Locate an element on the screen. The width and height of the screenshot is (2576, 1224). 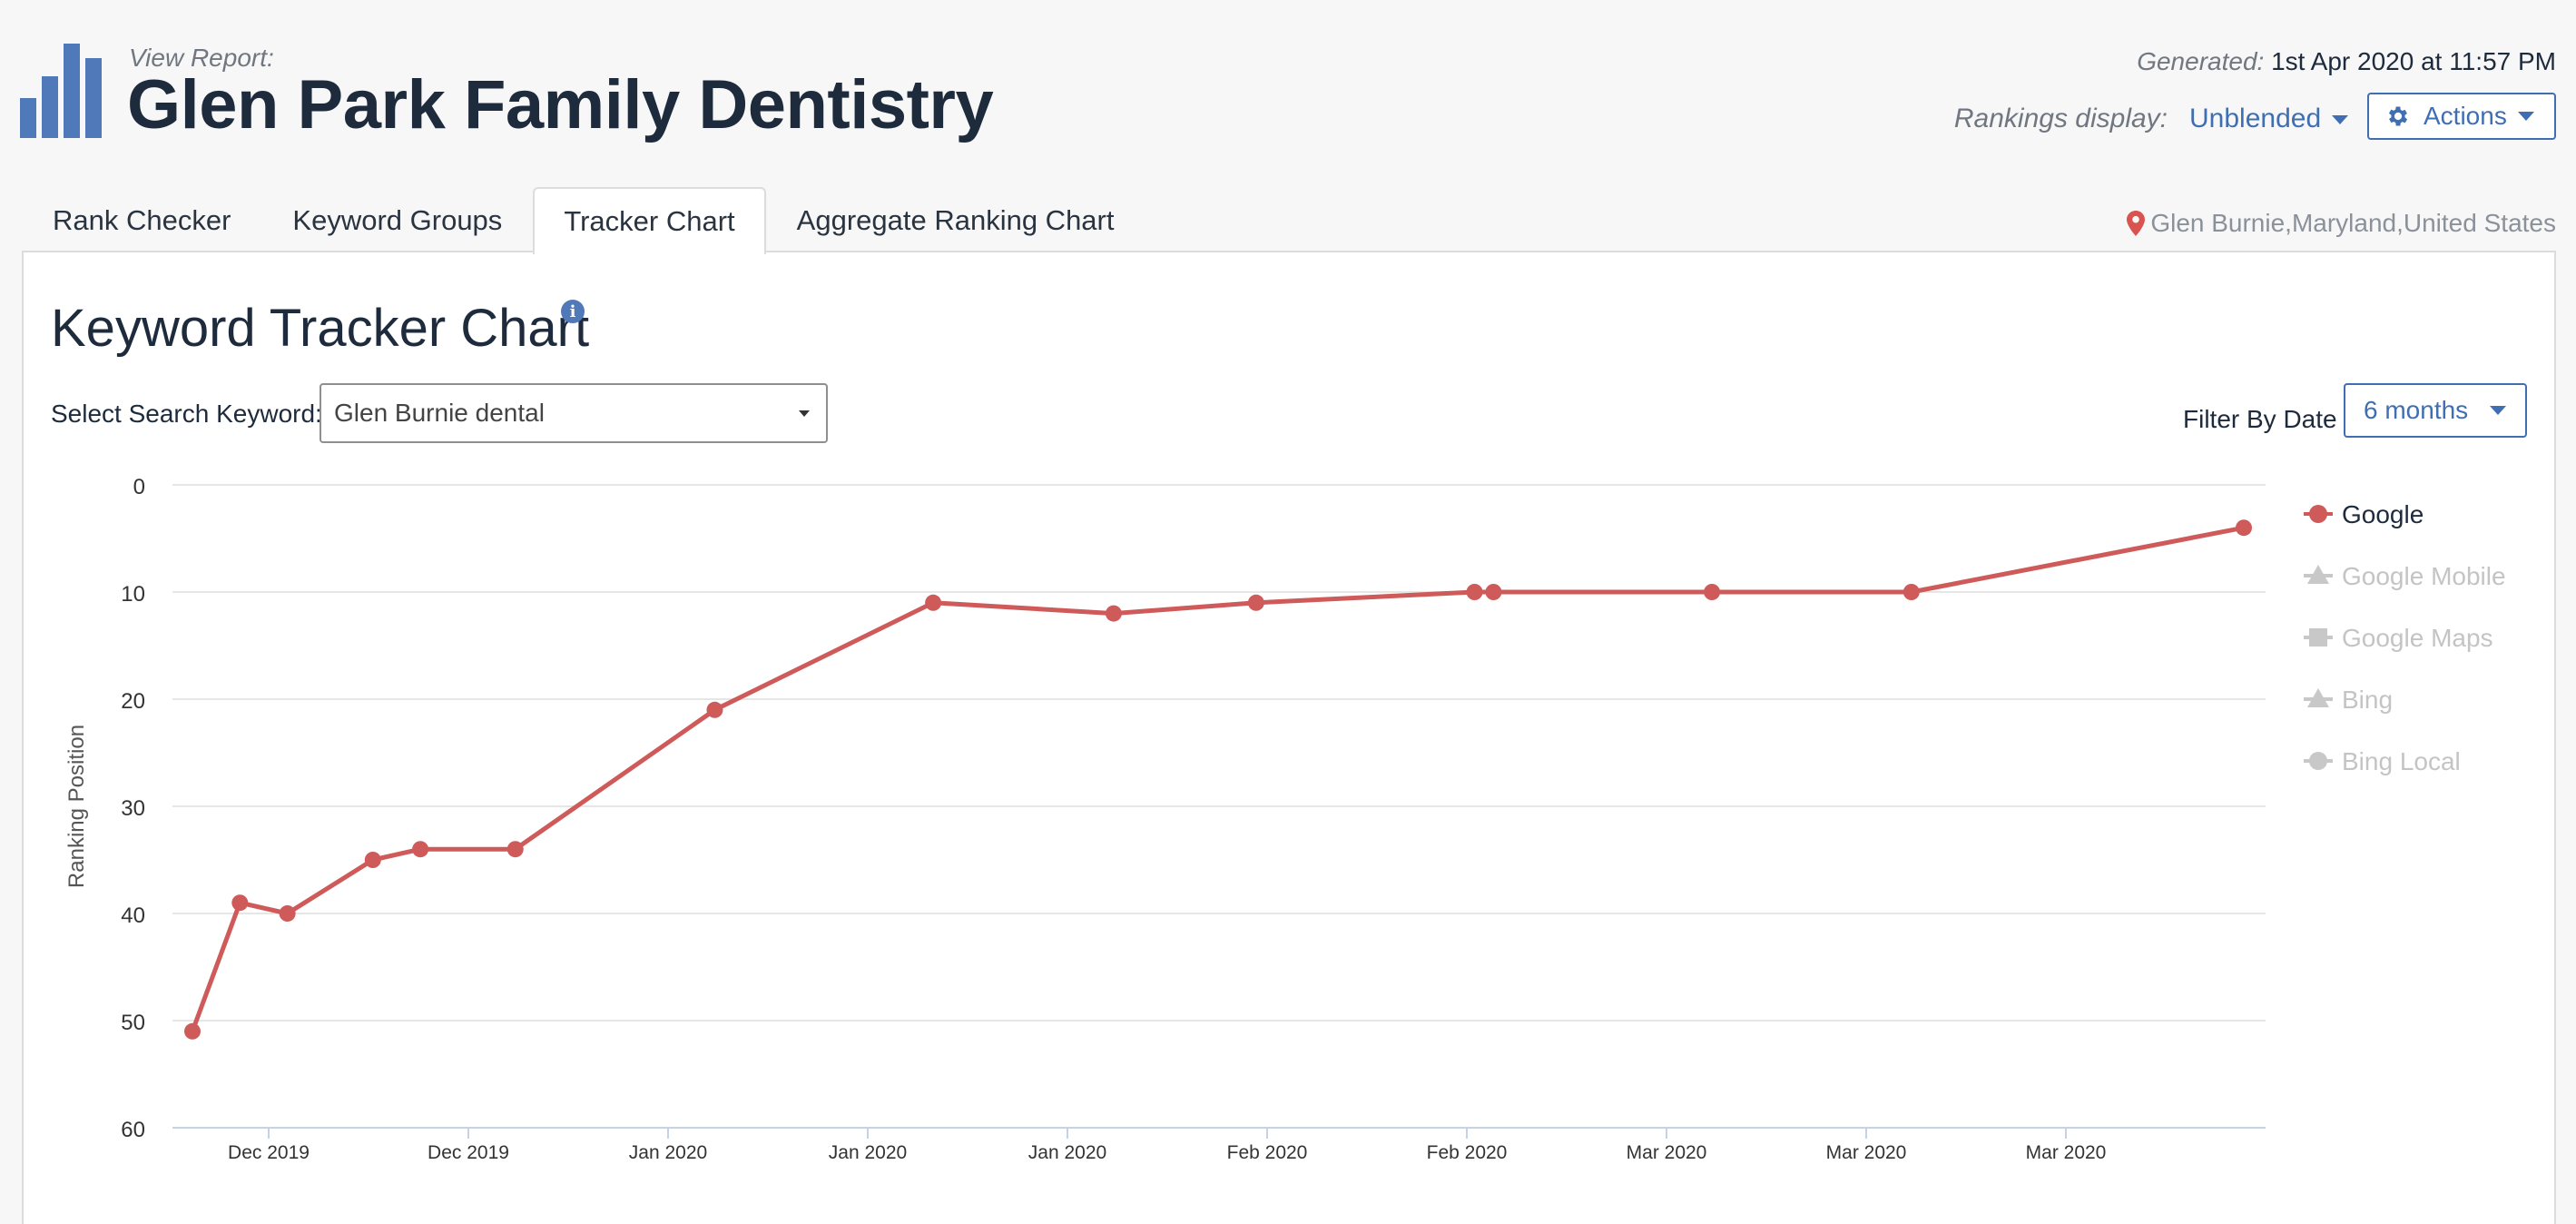
legend-label: Google Mobile is located at coordinates (2424, 576).